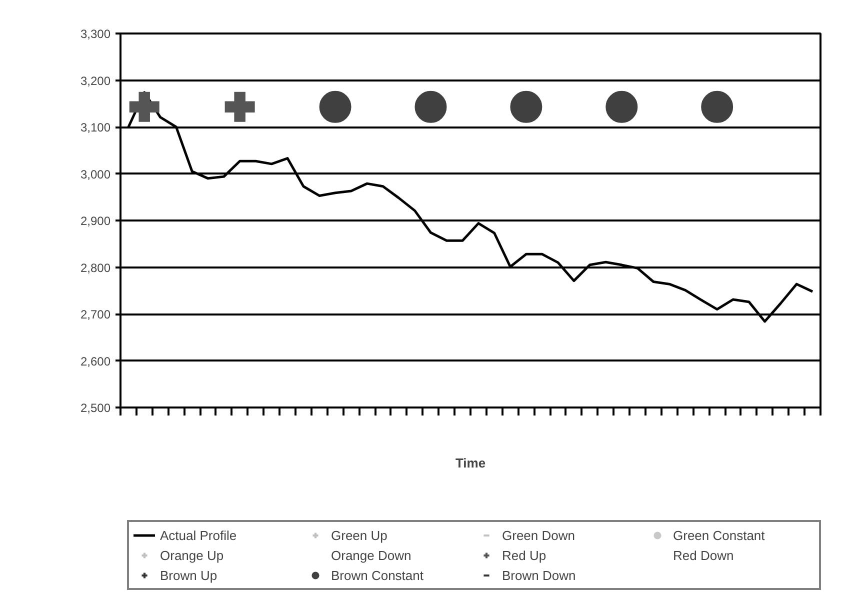 The image size is (867, 602). What do you see at coordinates (95, 81) in the screenshot?
I see `y-tick-label: 3,200` at bounding box center [95, 81].